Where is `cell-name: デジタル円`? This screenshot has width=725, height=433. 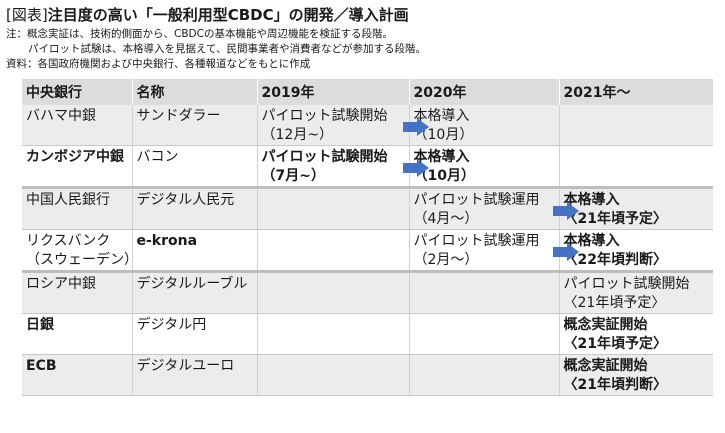 cell-name: デジタル円 is located at coordinates (194, 334).